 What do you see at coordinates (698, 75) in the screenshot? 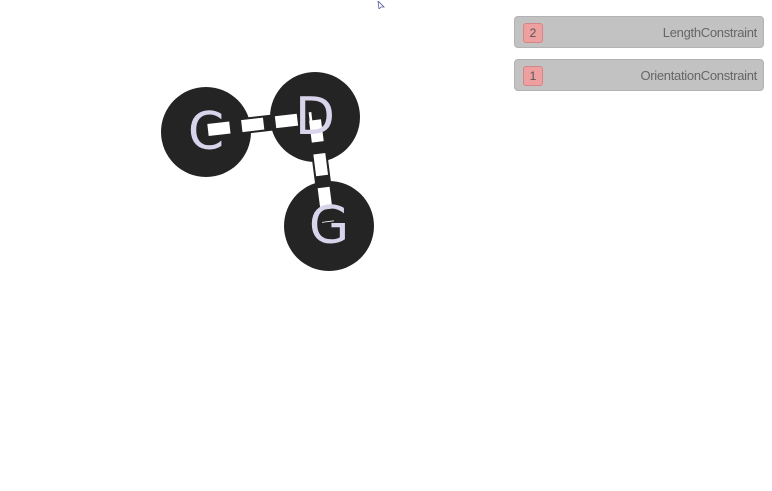
I see `constraint-label: OrientationConstraint` at bounding box center [698, 75].